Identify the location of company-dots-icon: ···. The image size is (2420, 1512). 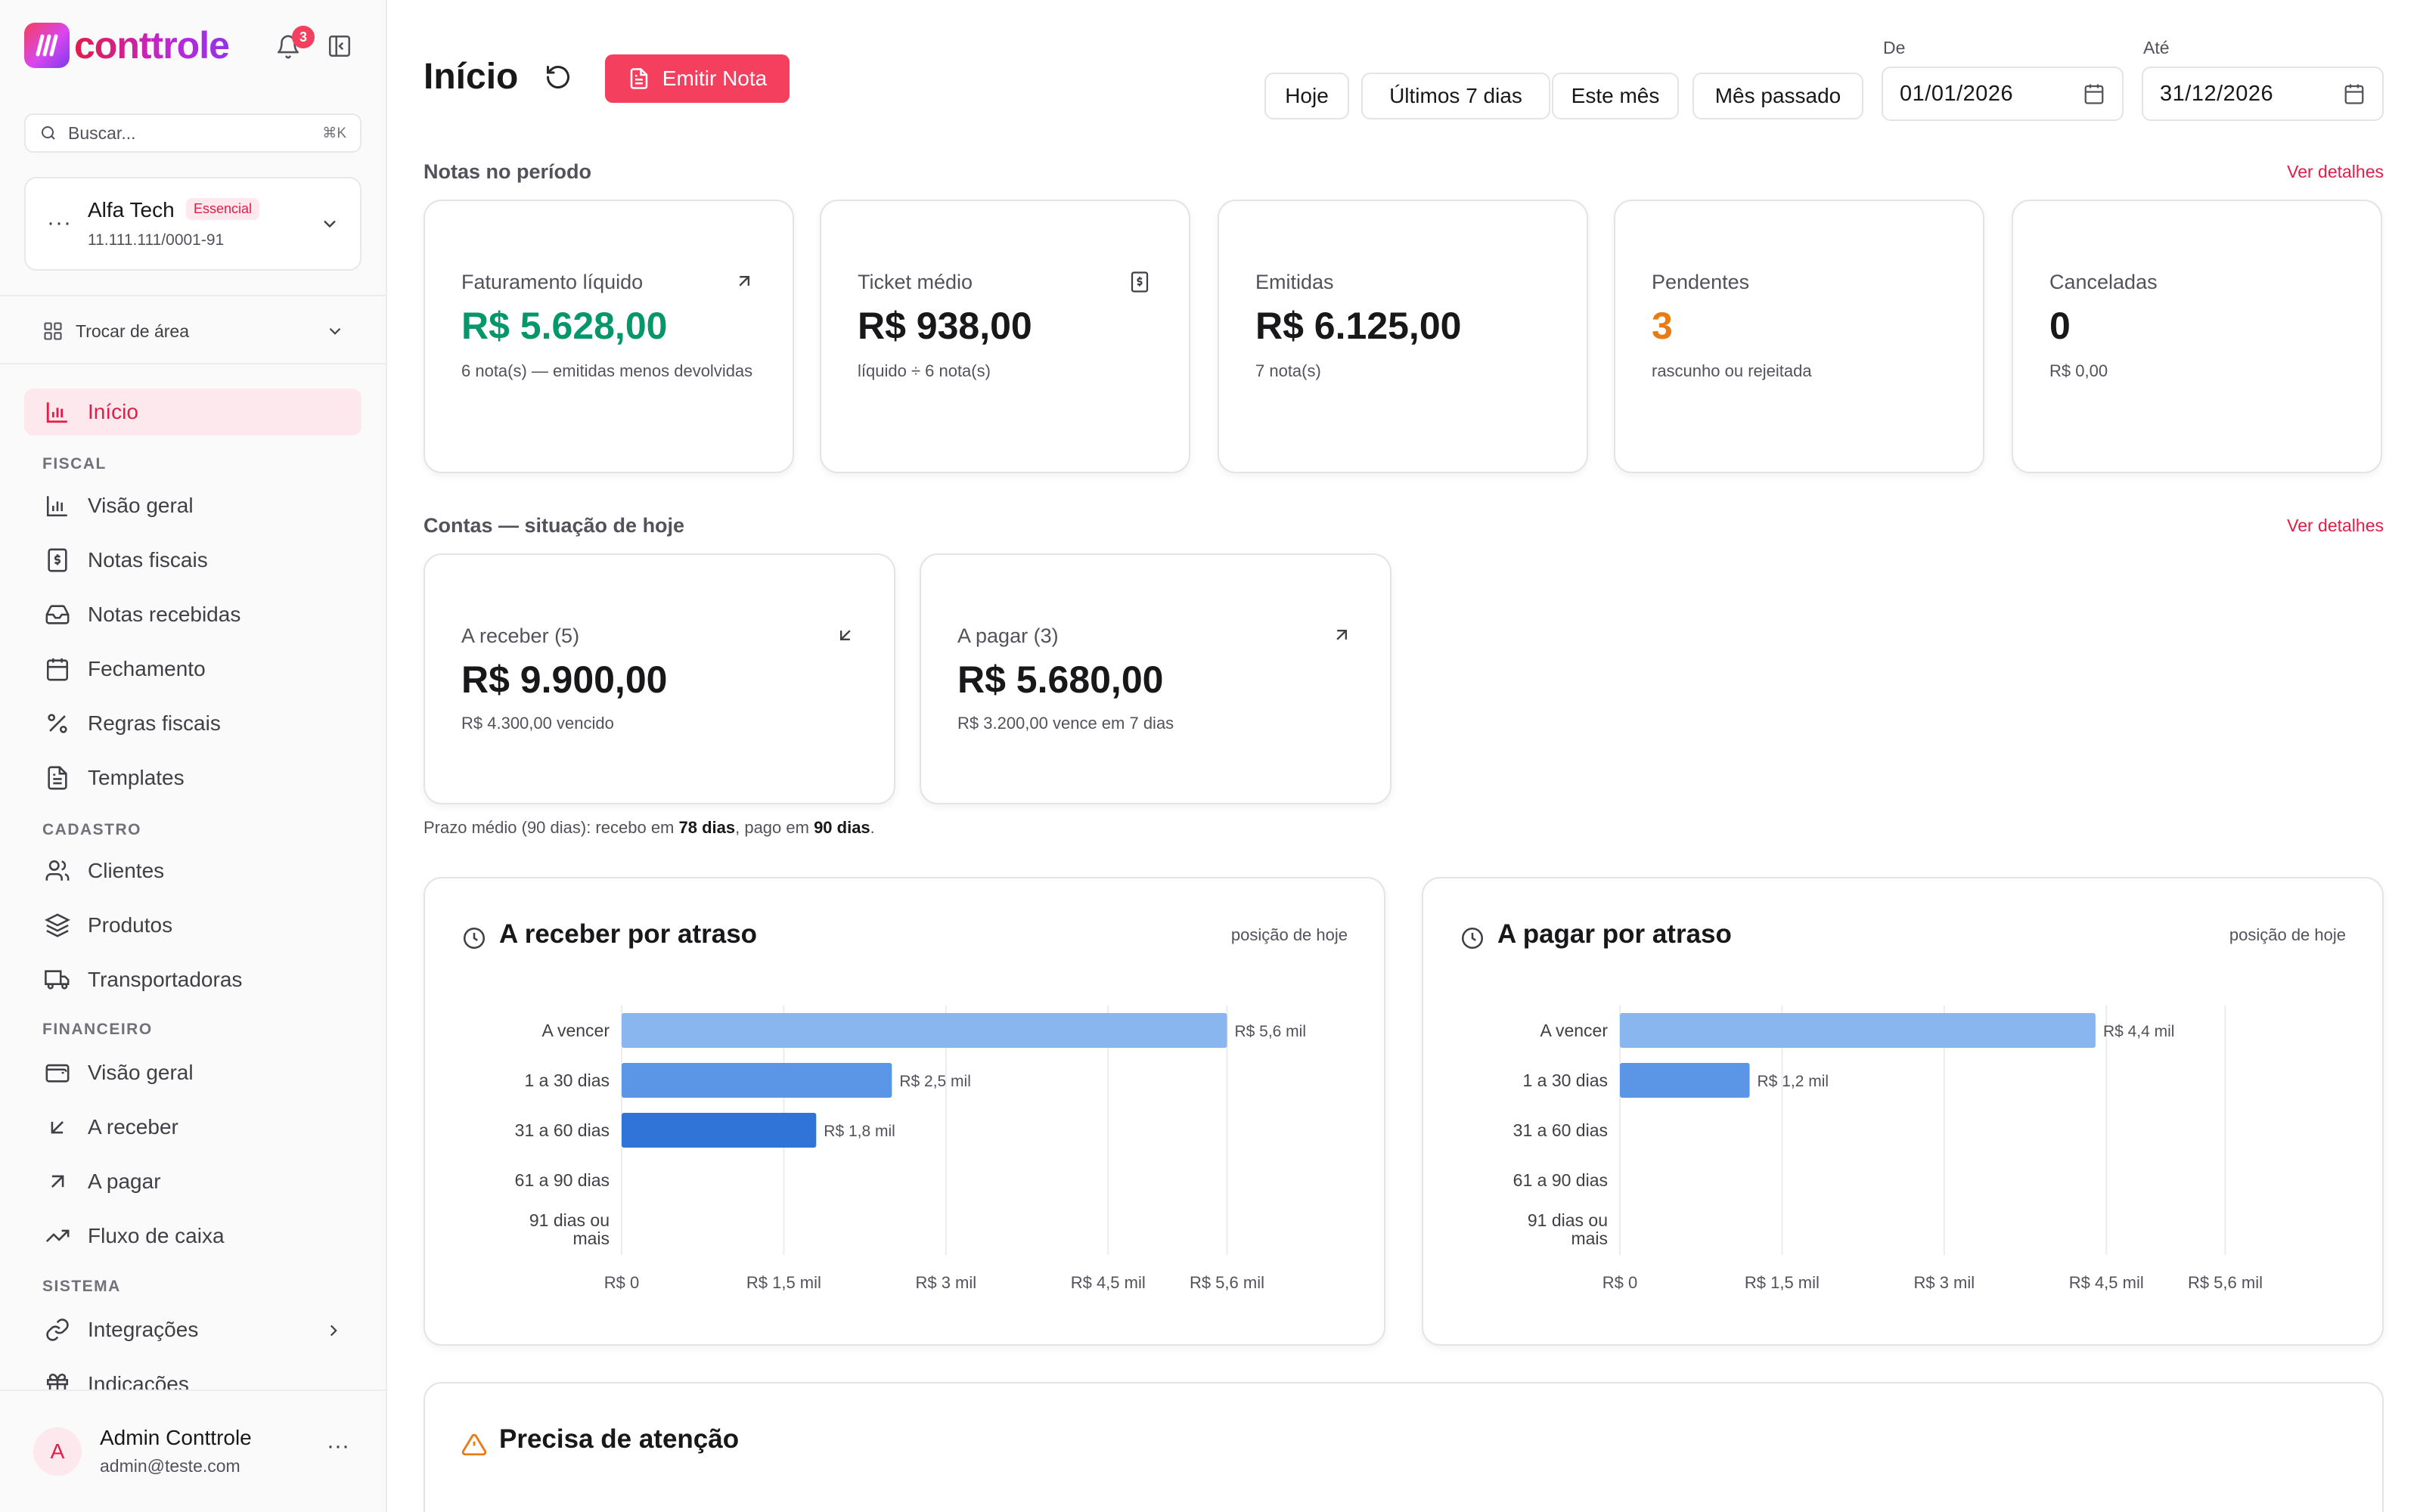
(59, 222).